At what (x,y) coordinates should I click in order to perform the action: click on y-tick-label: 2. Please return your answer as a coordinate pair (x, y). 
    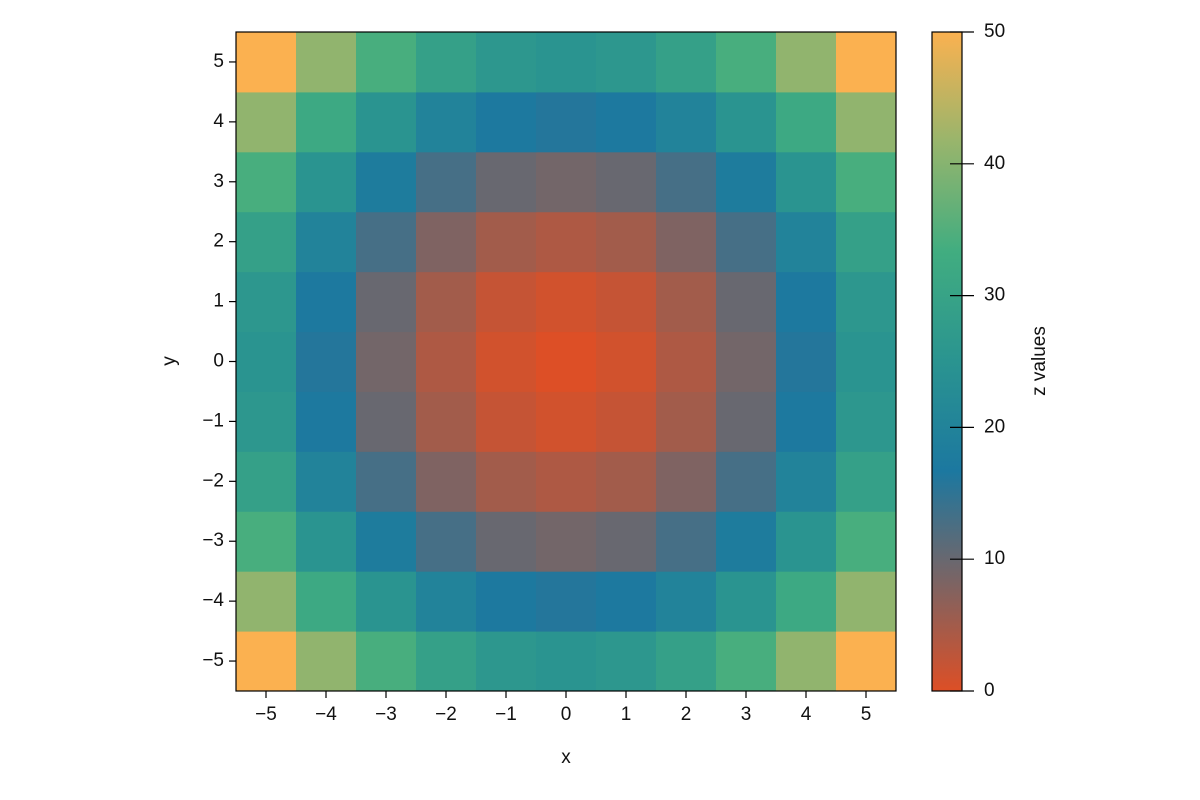
    Looking at the image, I should click on (218, 241).